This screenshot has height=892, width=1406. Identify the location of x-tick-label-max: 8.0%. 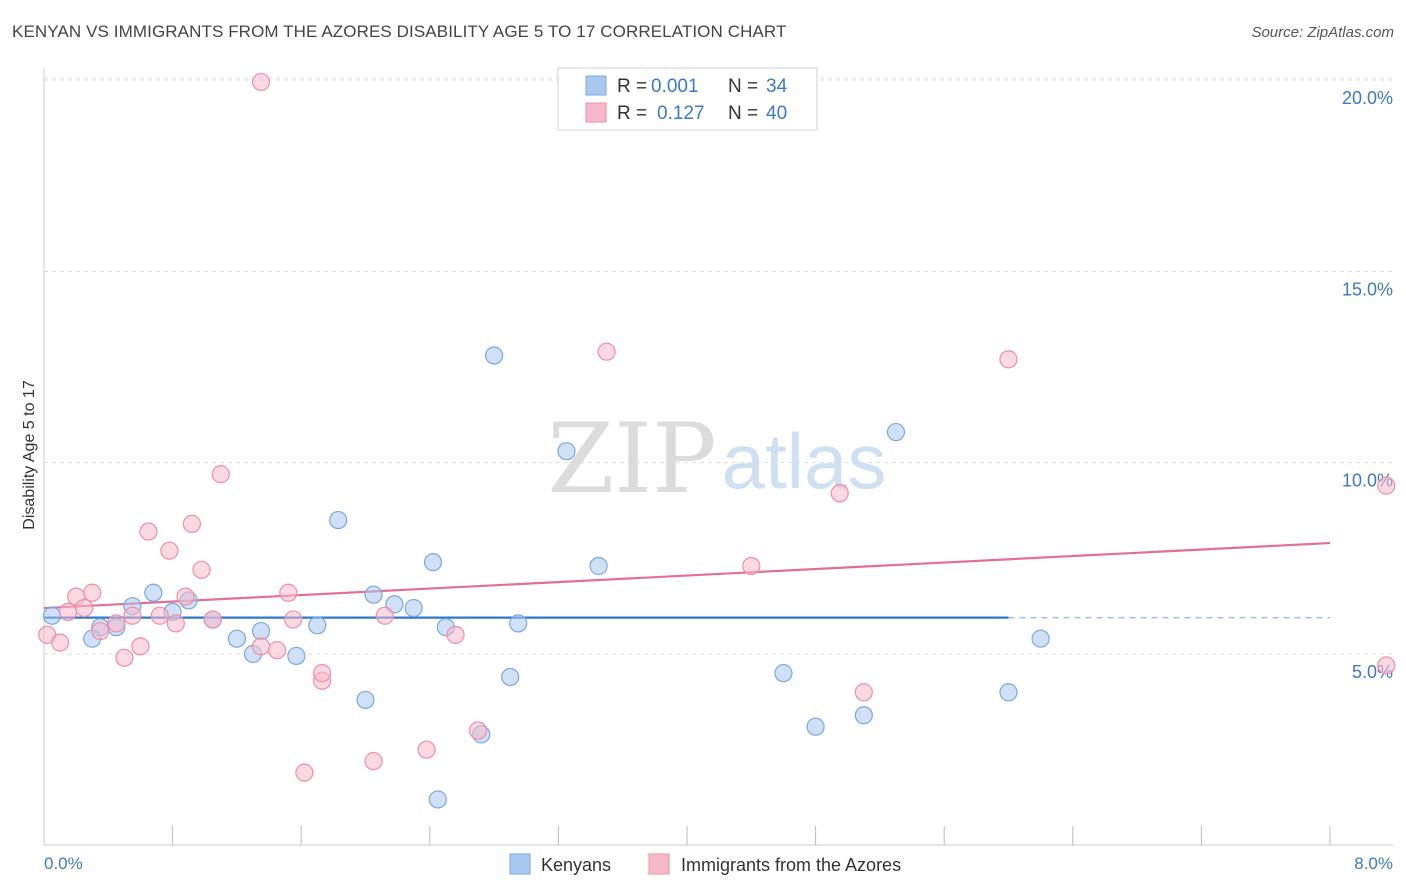
(1373, 863).